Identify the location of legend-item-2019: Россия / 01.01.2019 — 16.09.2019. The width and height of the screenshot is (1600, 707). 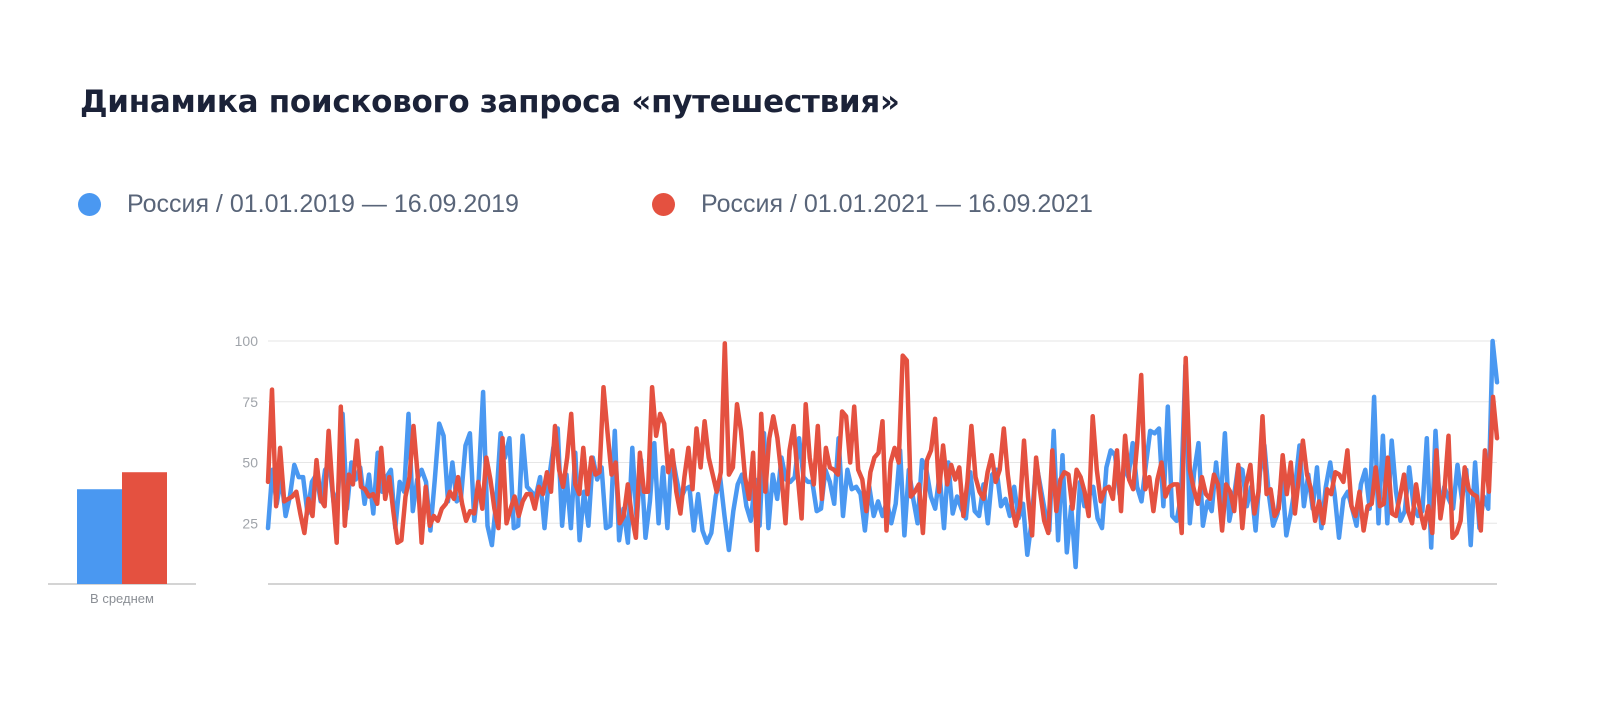
(298, 204).